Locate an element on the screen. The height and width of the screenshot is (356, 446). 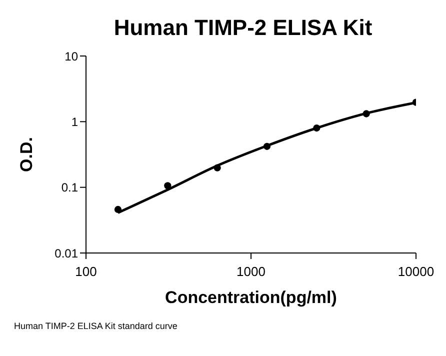
x-tick-label: 1000 is located at coordinates (251, 272).